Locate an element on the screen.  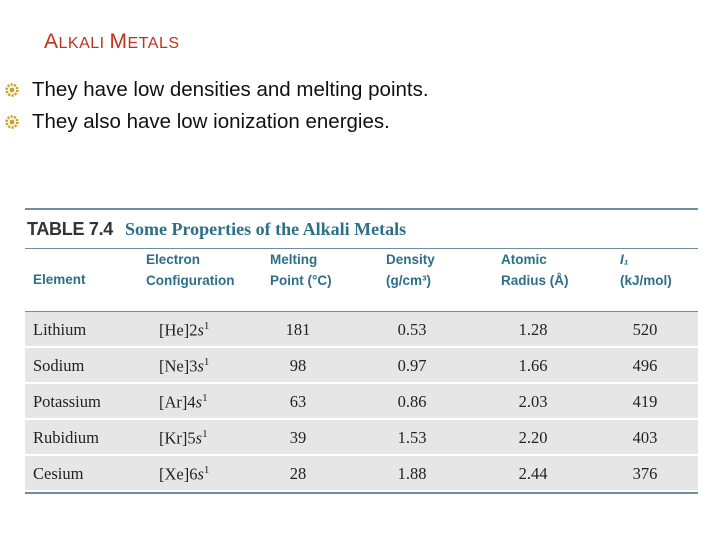
table-row: Cesium [Xe]6s1 28 1.88 2.44 376 is located at coordinates (361, 474).